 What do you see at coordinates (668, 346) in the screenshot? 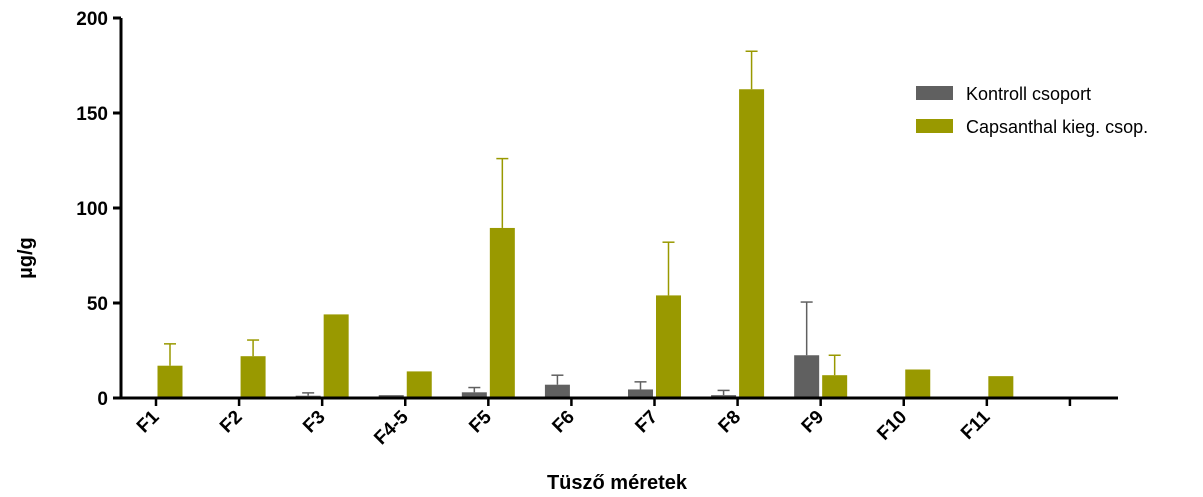
I see `bar-capsanthal-F7` at bounding box center [668, 346].